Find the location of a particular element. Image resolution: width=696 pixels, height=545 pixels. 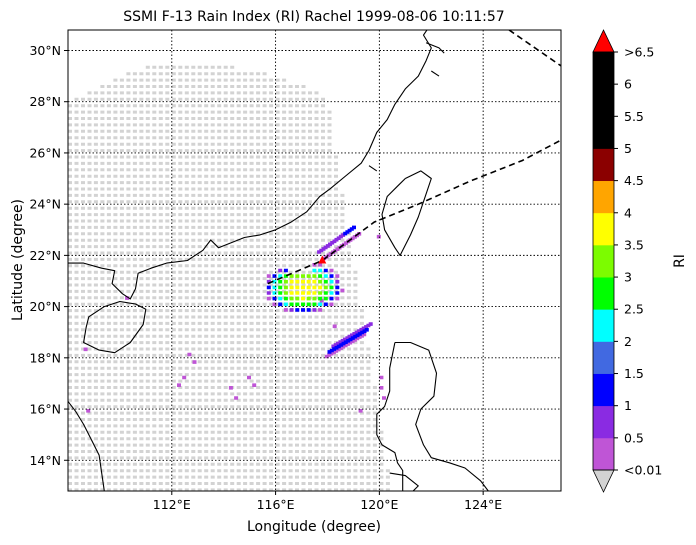

latitude-tick-label: 16°N is located at coordinates (45, 409).